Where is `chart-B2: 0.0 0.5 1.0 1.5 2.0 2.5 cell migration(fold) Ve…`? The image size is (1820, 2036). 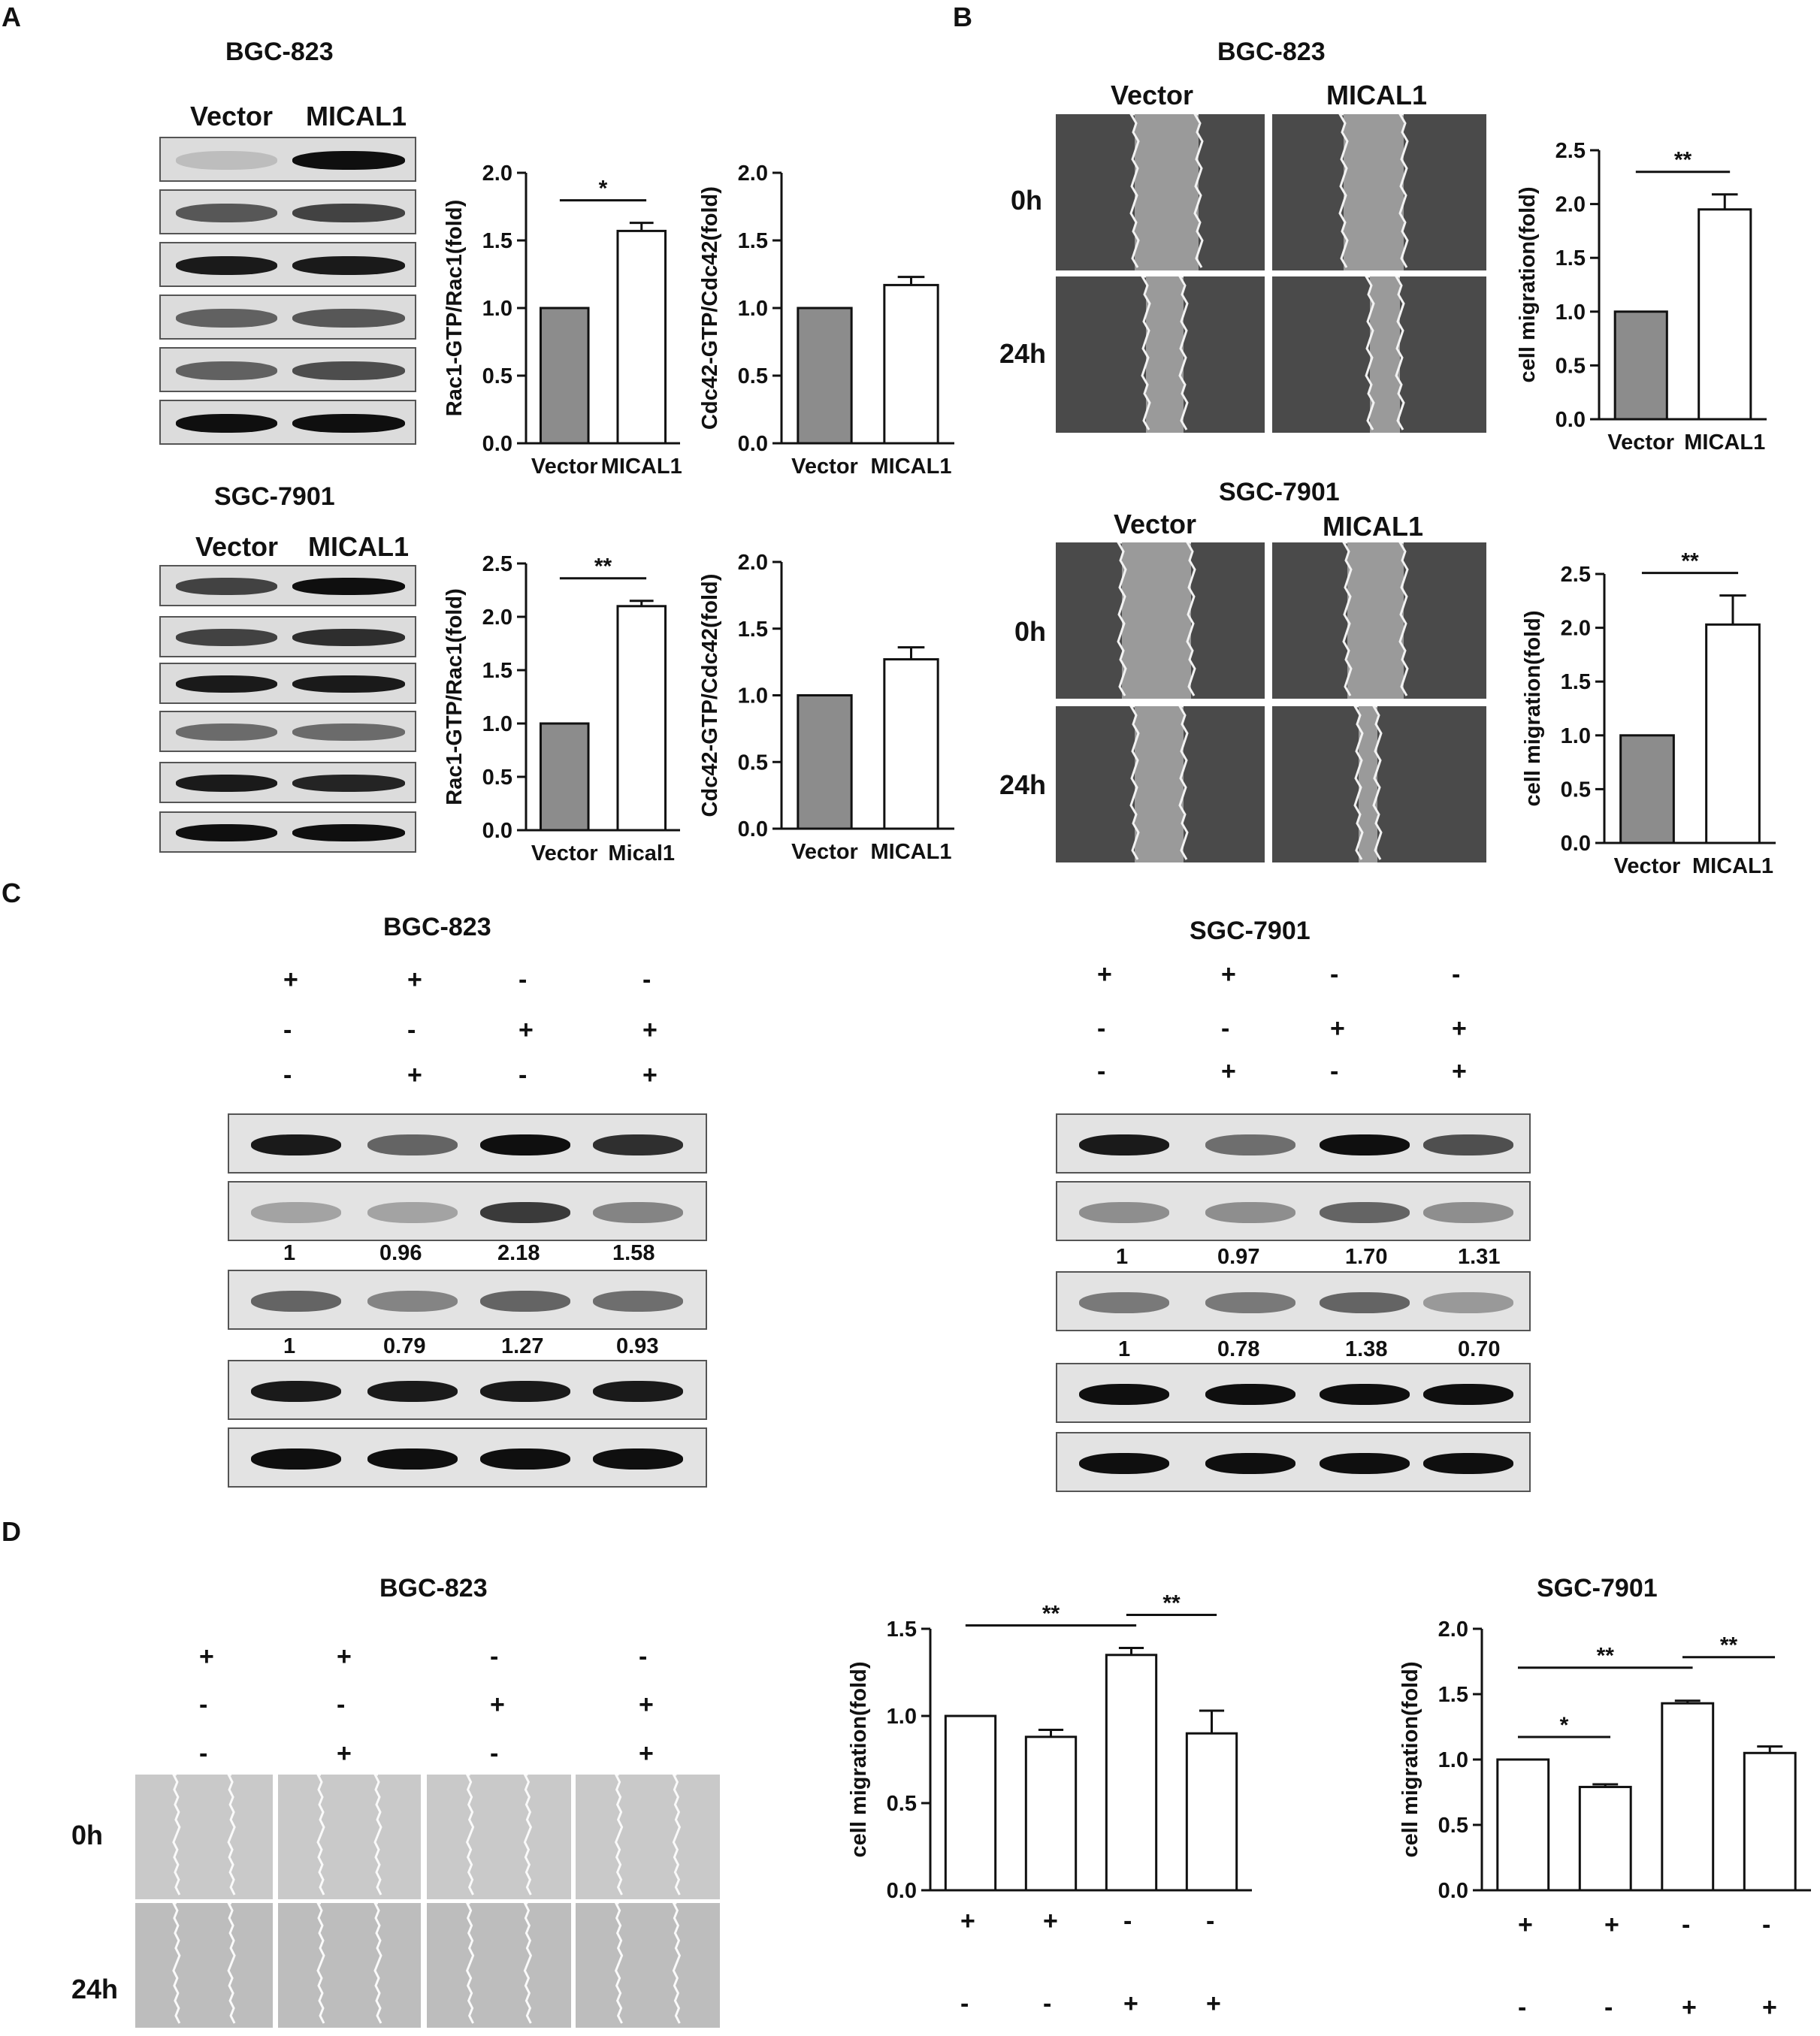
chart-B2: 0.0 0.5 1.0 1.5 2.0 2.5 cell migration(fold) Ve… is located at coordinates (1648, 714).